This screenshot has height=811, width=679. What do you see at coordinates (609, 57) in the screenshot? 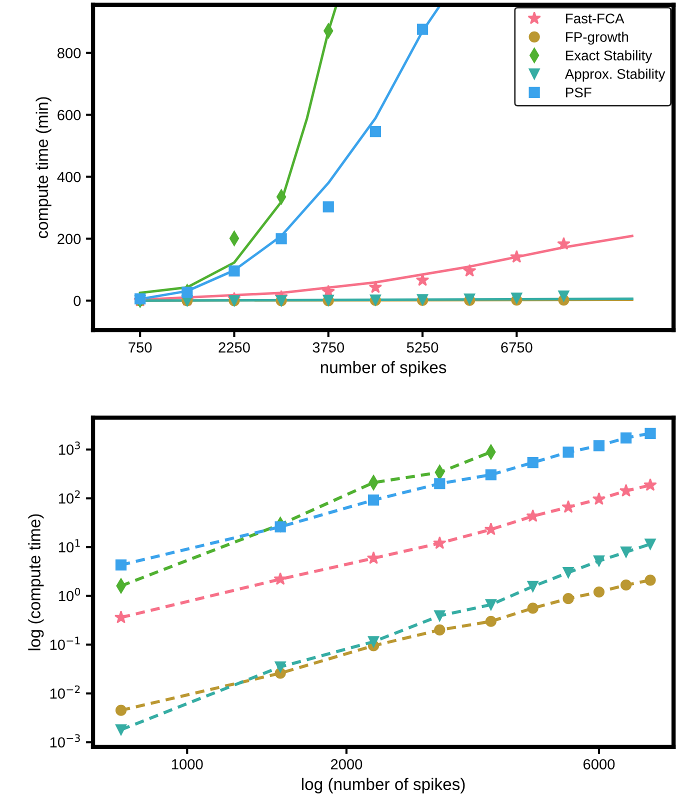
I see `legend-label: Exact Stability` at bounding box center [609, 57].